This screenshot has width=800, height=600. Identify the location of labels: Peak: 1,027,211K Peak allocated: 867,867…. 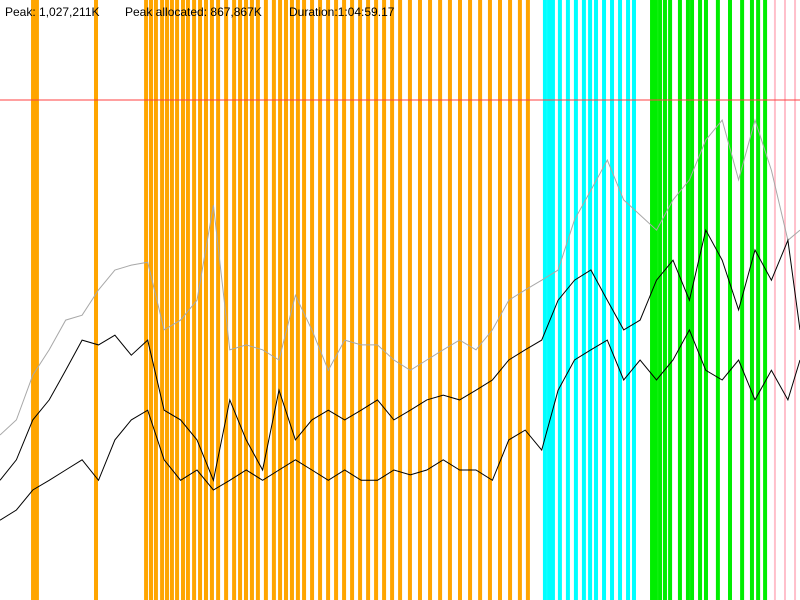
(200, 12).